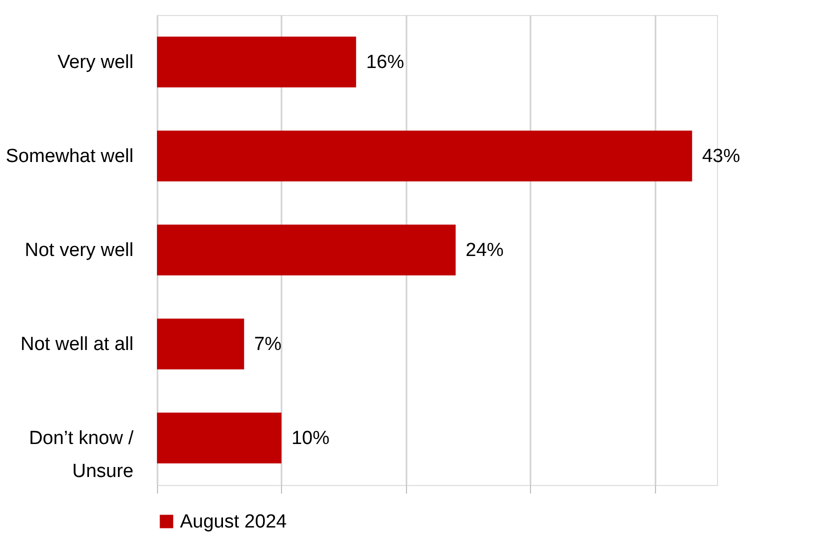  I want to click on data-label: 24%, so click(485, 250).